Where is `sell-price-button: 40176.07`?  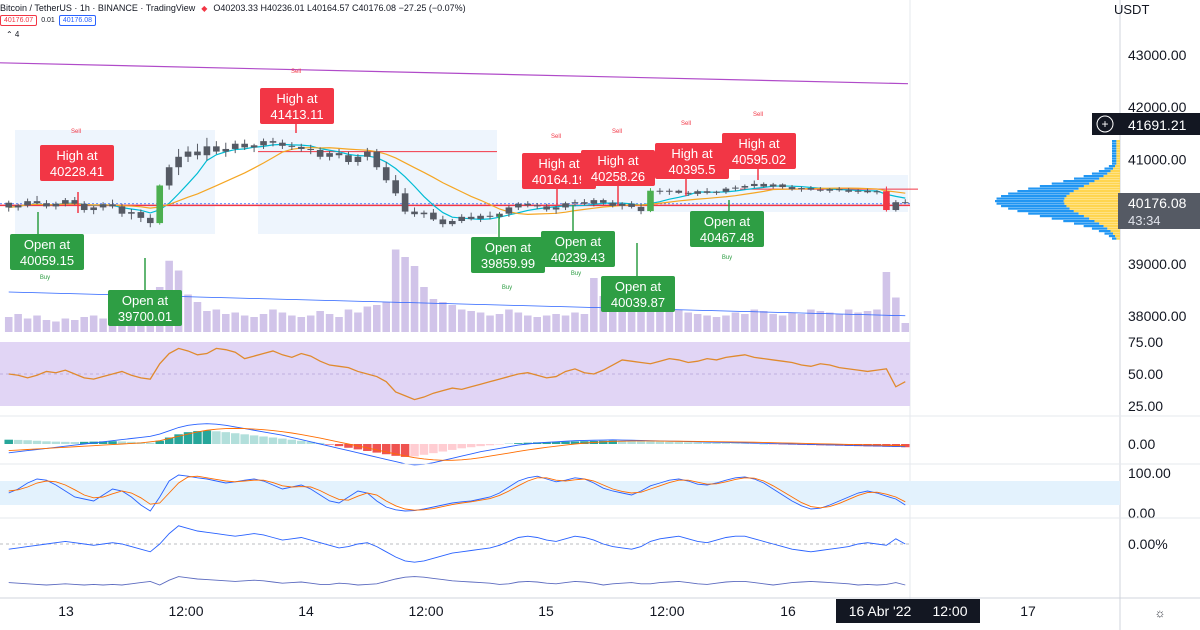 sell-price-button: 40176.07 is located at coordinates (19, 20).